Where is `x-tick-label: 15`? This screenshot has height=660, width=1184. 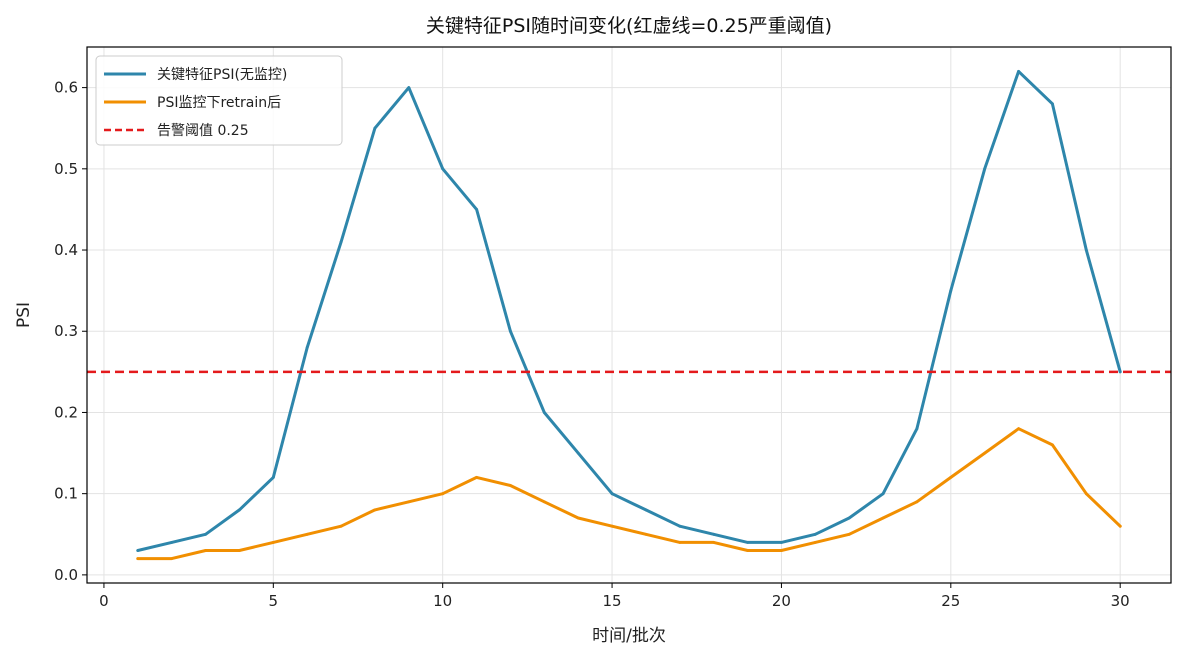 x-tick-label: 15 is located at coordinates (612, 601).